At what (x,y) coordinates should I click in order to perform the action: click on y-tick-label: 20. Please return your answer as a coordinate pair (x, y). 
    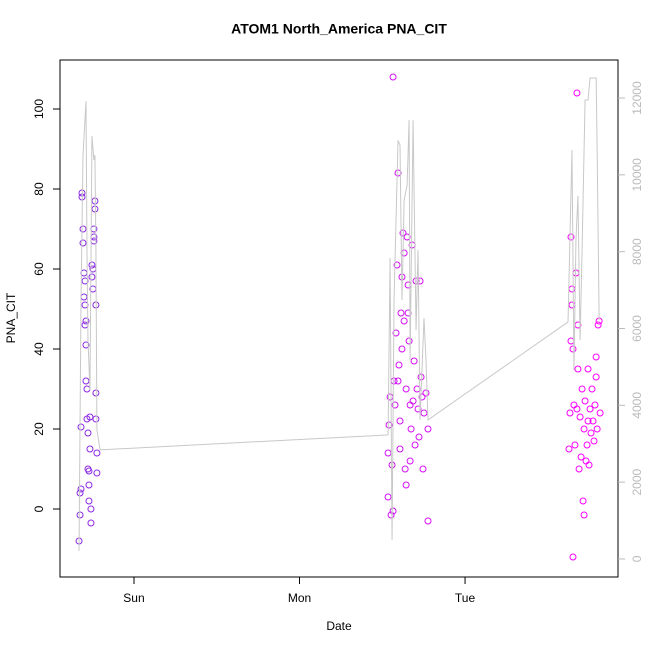
    Looking at the image, I should click on (39, 429).